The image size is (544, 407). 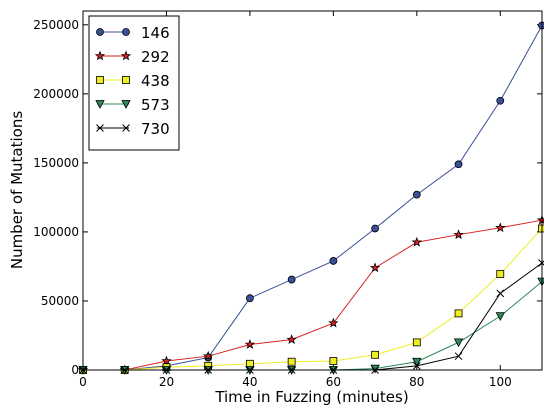 What do you see at coordinates (311, 397) in the screenshot?
I see `x-axis-label: Time in Fuzzing (minutes)` at bounding box center [311, 397].